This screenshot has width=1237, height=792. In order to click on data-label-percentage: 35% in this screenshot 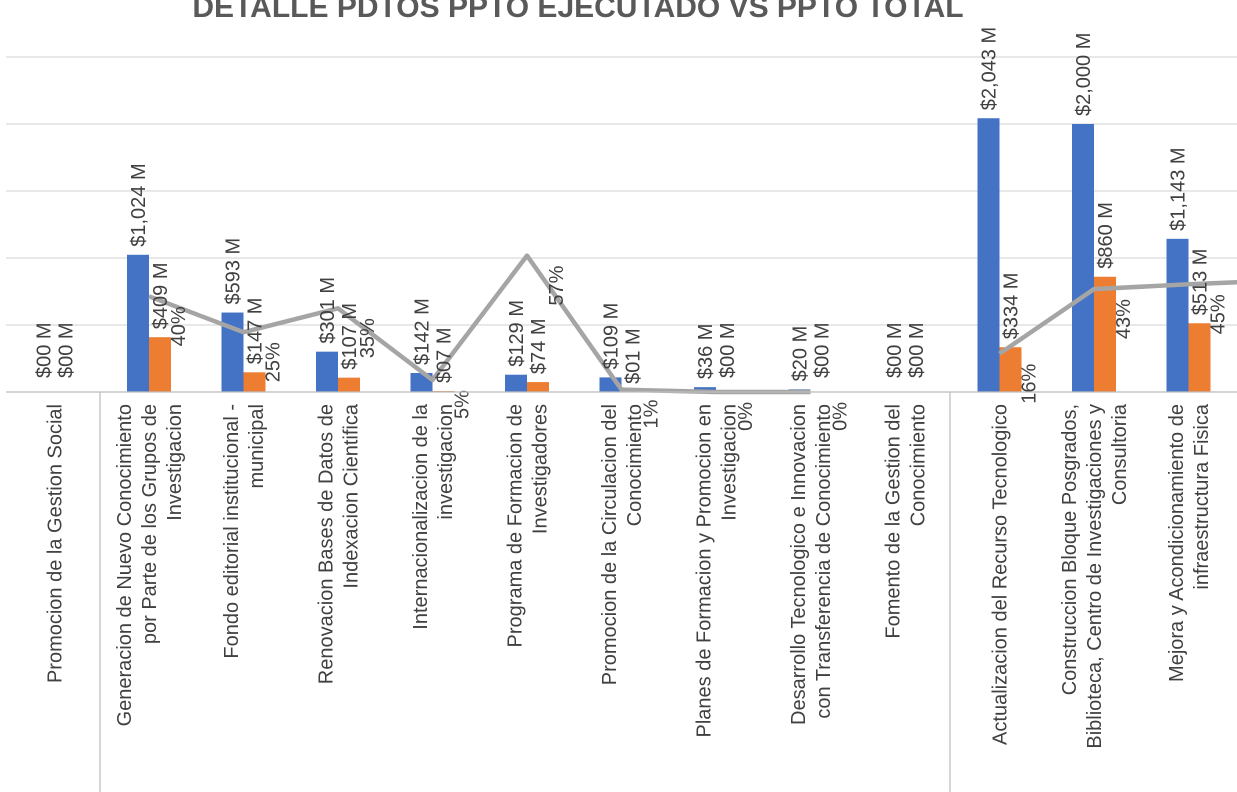, I will do `click(368, 338)`.